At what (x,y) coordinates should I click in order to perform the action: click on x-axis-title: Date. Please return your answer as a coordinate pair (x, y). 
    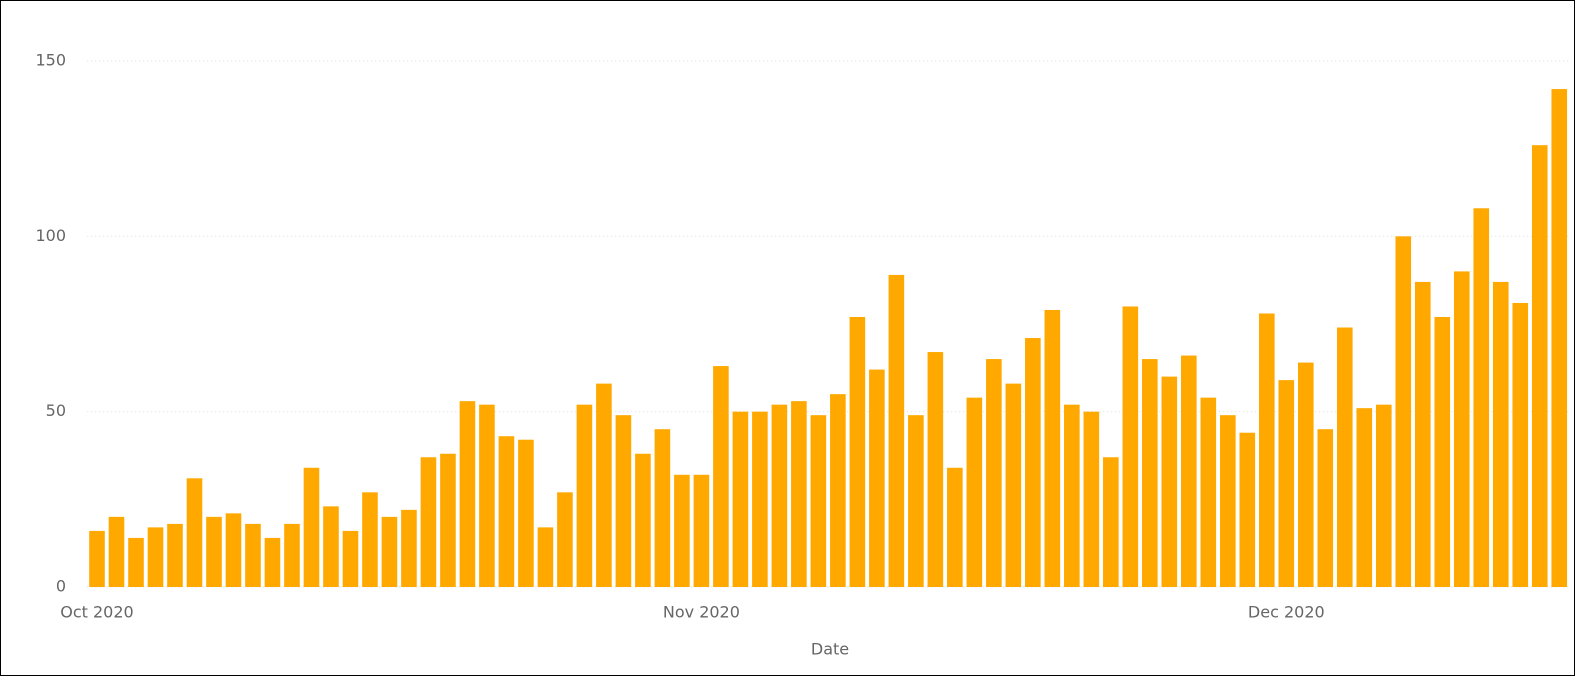
    Looking at the image, I should click on (830, 649).